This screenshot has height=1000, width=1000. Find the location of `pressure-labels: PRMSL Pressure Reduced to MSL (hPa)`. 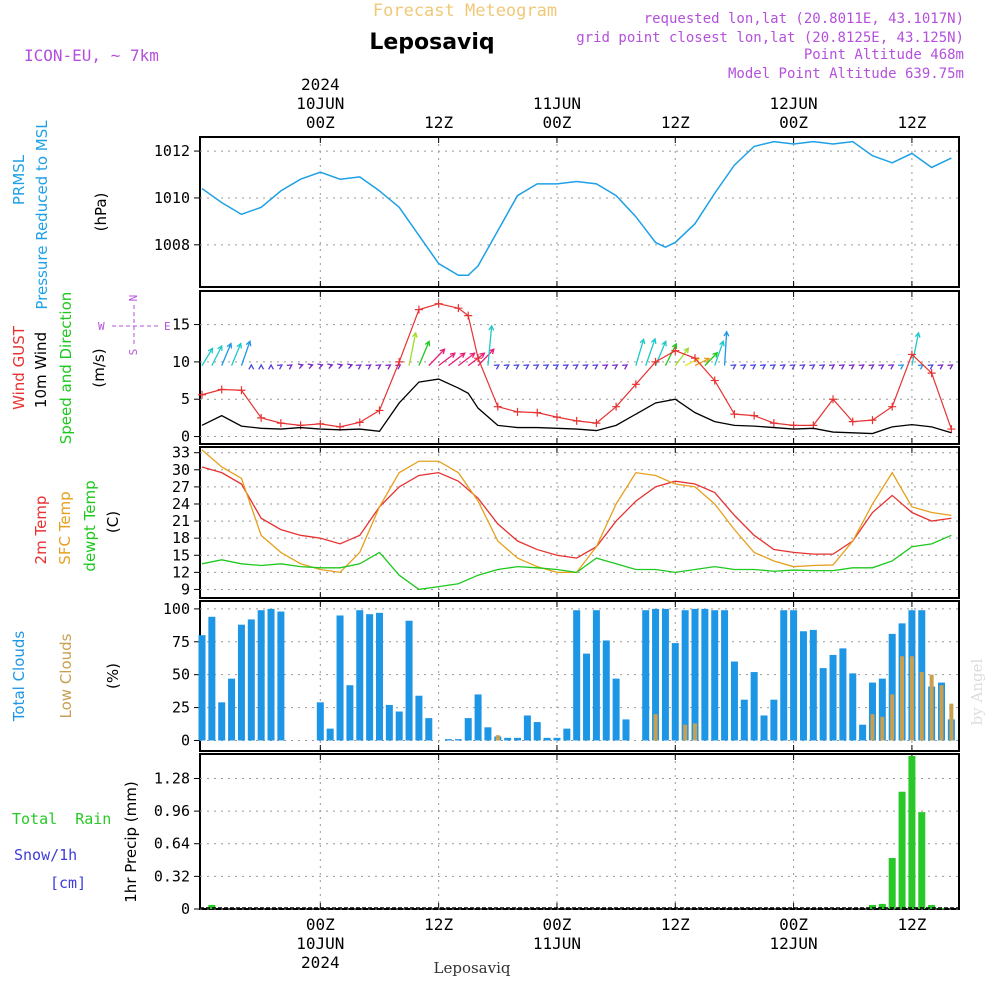

pressure-labels: PRMSL Pressure Reduced to MSL (hPa) is located at coordinates (60, 215).